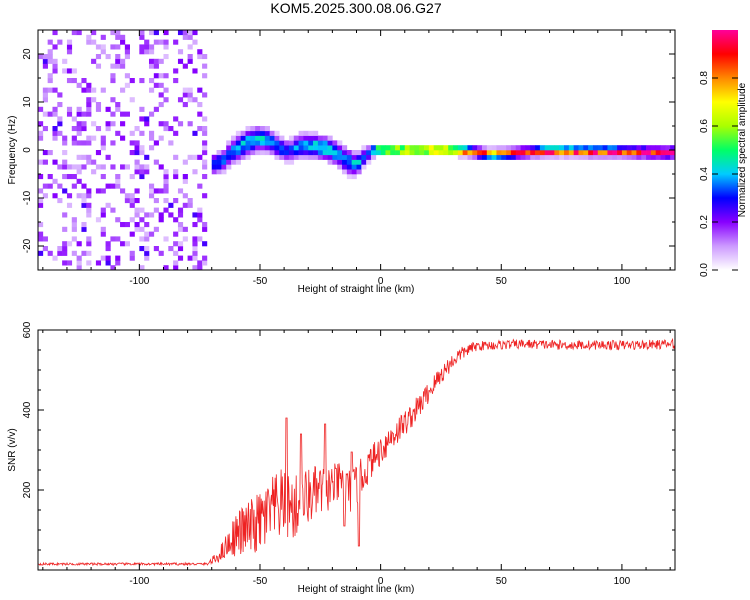 Image resolution: width=750 pixels, height=600 pixels. What do you see at coordinates (12, 449) in the screenshot?
I see `snr-y-label: SNR (v/v)` at bounding box center [12, 449].